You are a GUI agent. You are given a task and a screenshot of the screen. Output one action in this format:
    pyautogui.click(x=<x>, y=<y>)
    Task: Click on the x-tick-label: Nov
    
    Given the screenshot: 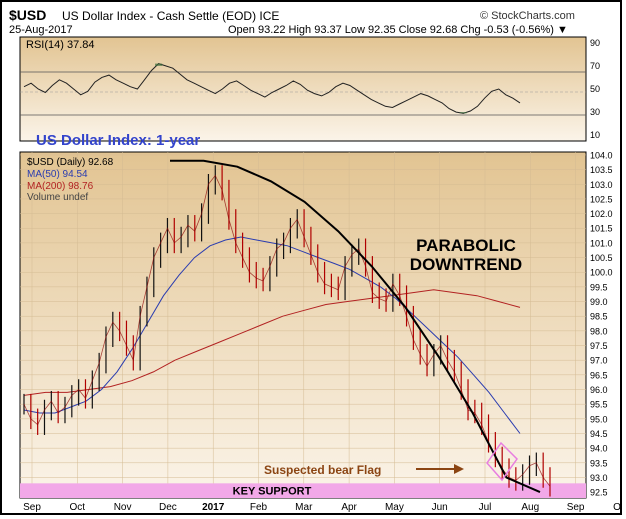 What is the action you would take?
    pyautogui.click(x=123, y=507)
    